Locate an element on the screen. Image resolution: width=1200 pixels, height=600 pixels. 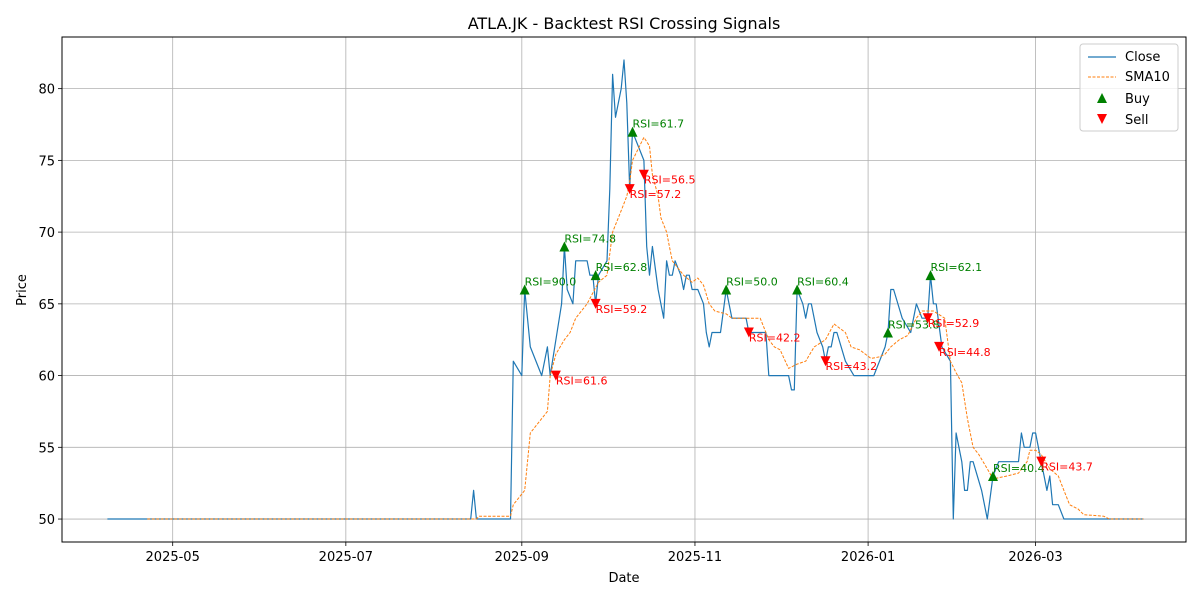
legend-buy-label: Buy is located at coordinates (1137, 99).